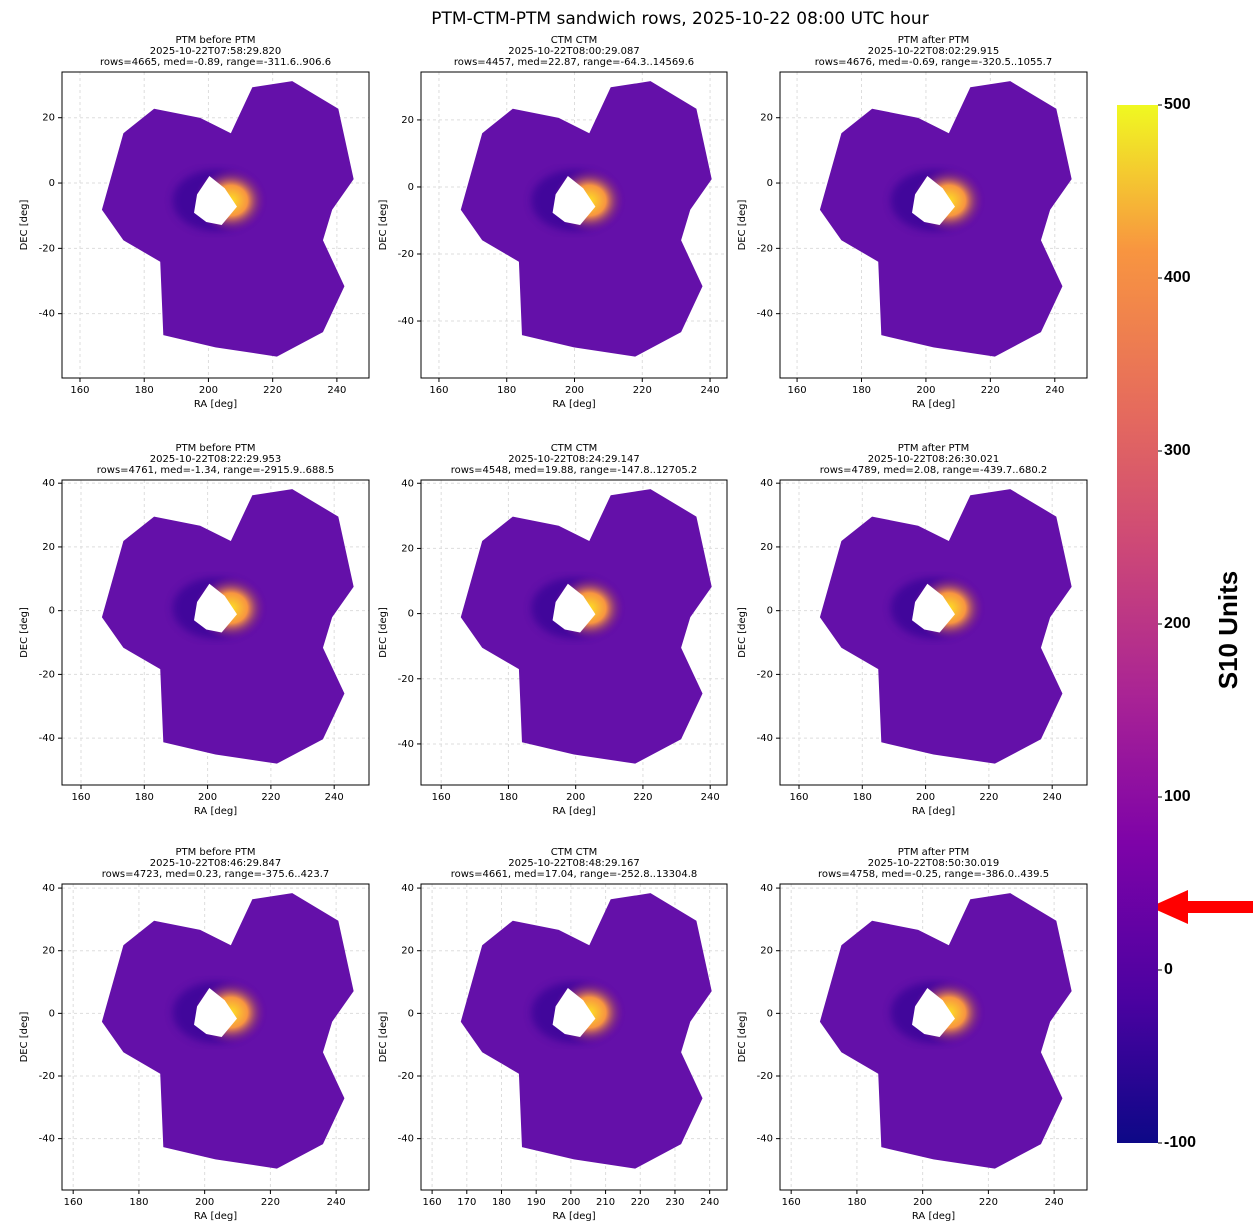 This screenshot has height=1222, width=1253. I want to click on panel-timestamp: 2025-10-22T08:00:29.087, so click(573, 51).